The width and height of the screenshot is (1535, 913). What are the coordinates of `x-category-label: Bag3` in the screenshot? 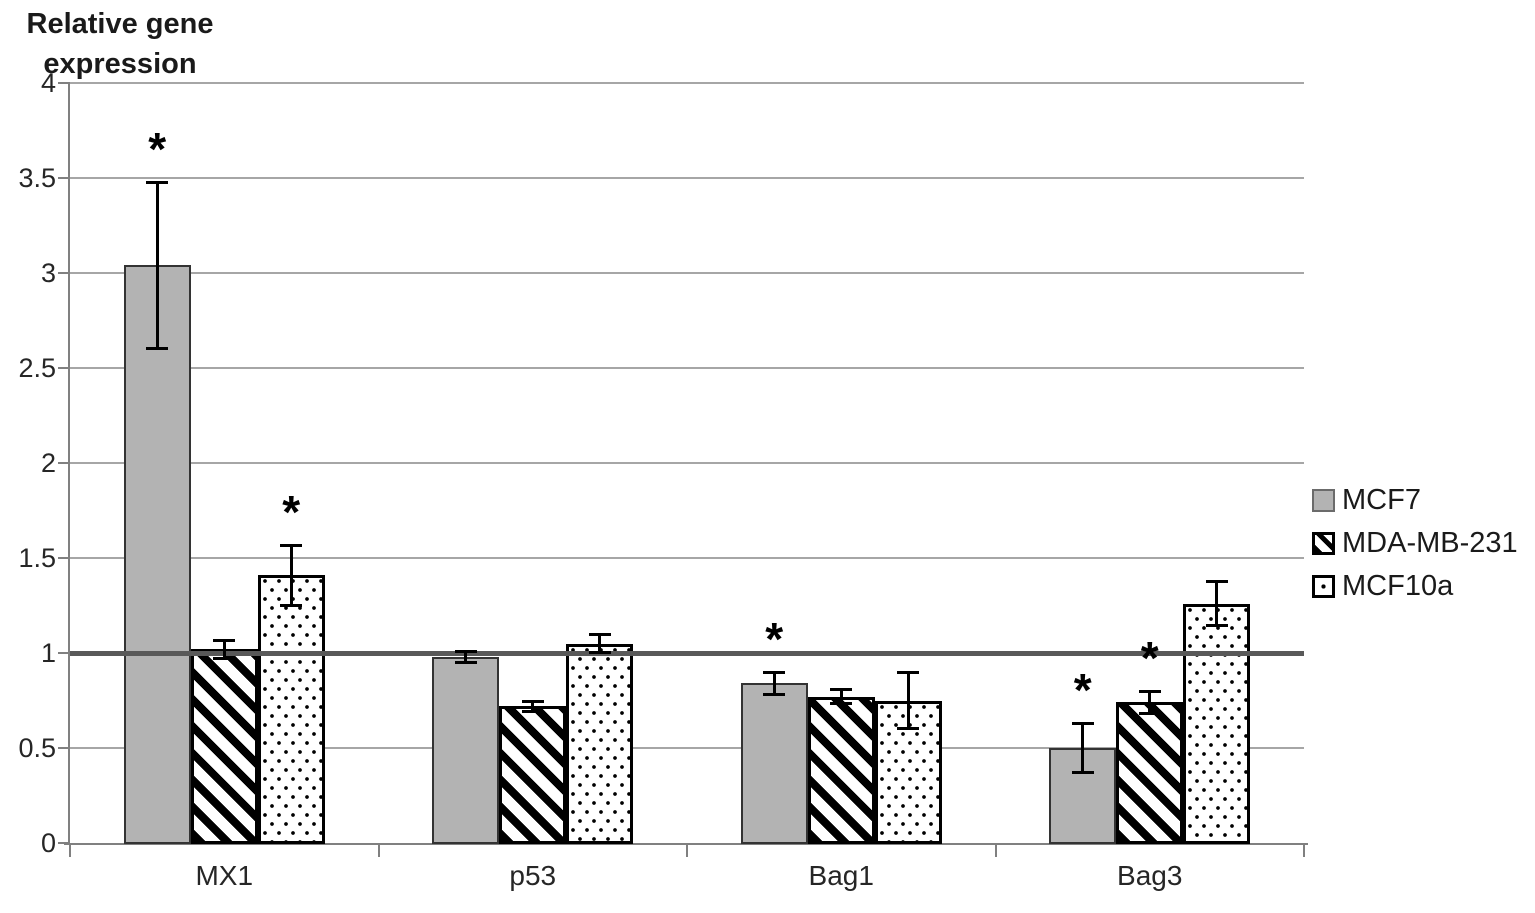 It's located at (1150, 875).